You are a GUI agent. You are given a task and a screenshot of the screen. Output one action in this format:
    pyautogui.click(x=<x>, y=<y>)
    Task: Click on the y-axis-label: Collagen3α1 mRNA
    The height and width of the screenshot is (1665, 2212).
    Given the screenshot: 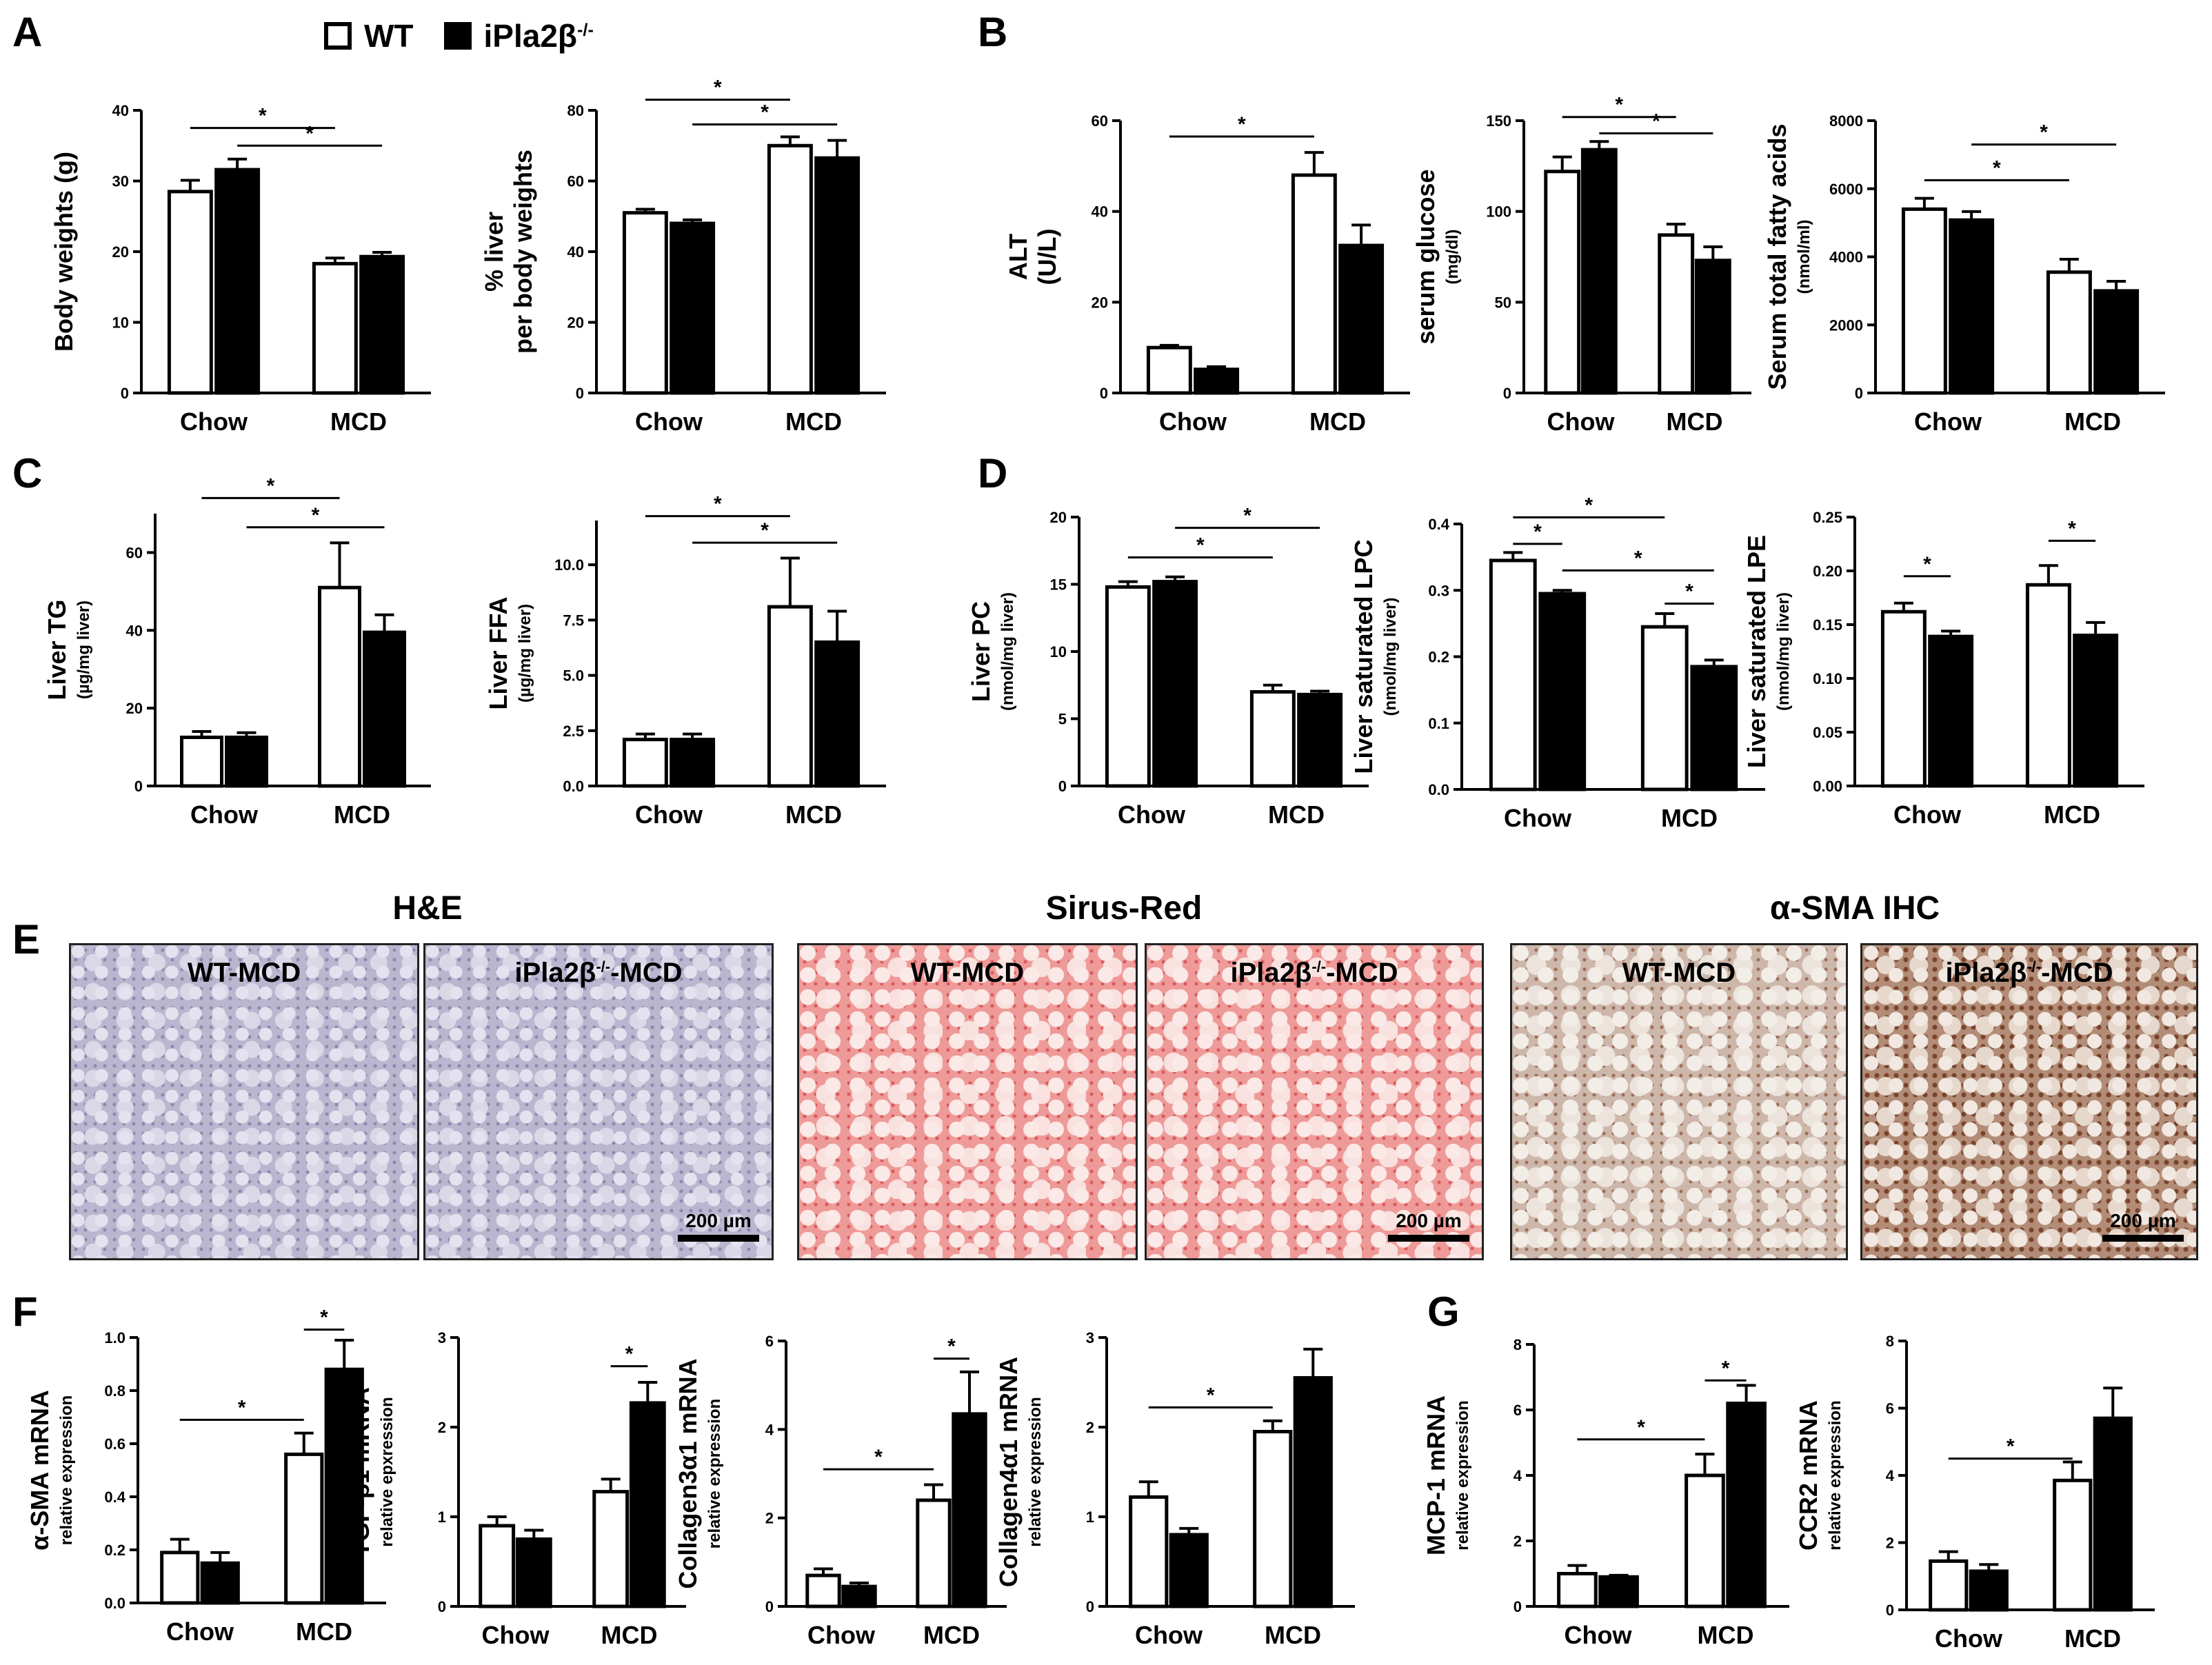 What is the action you would take?
    pyautogui.click(x=688, y=1473)
    